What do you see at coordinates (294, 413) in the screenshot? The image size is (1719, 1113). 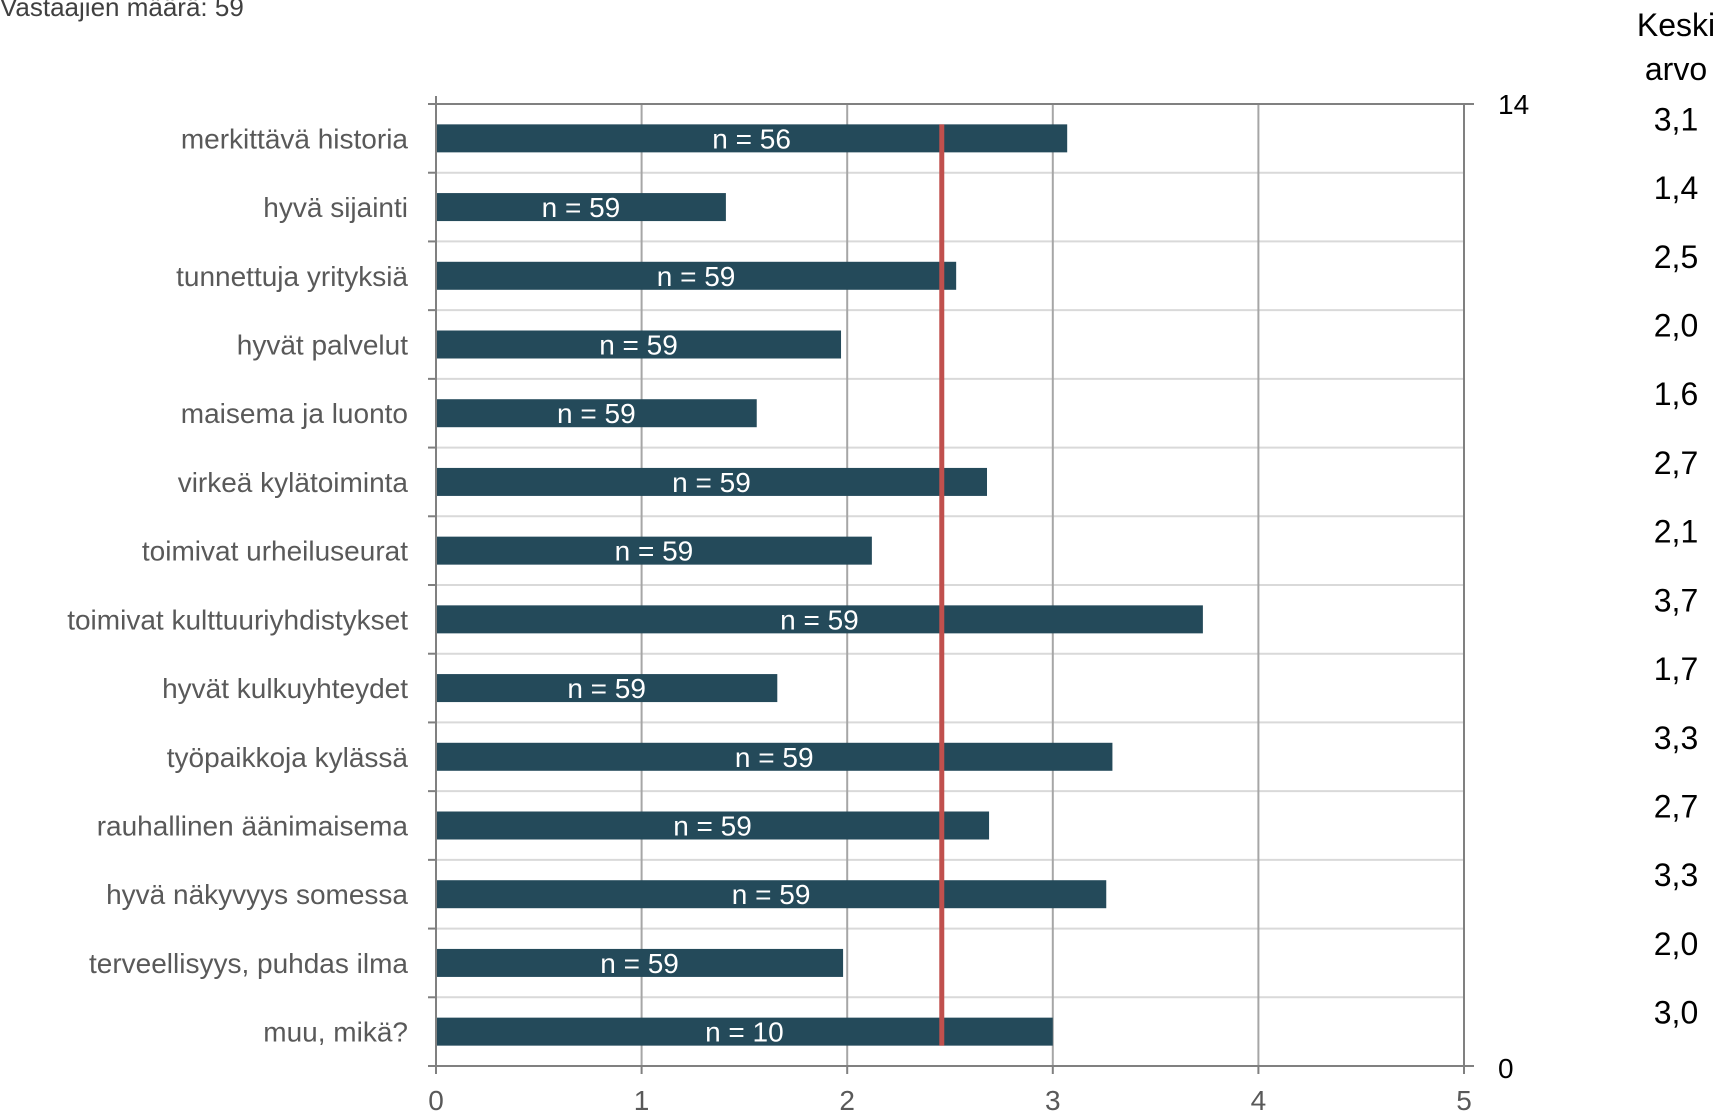 I see `category-label: maisema ja luonto` at bounding box center [294, 413].